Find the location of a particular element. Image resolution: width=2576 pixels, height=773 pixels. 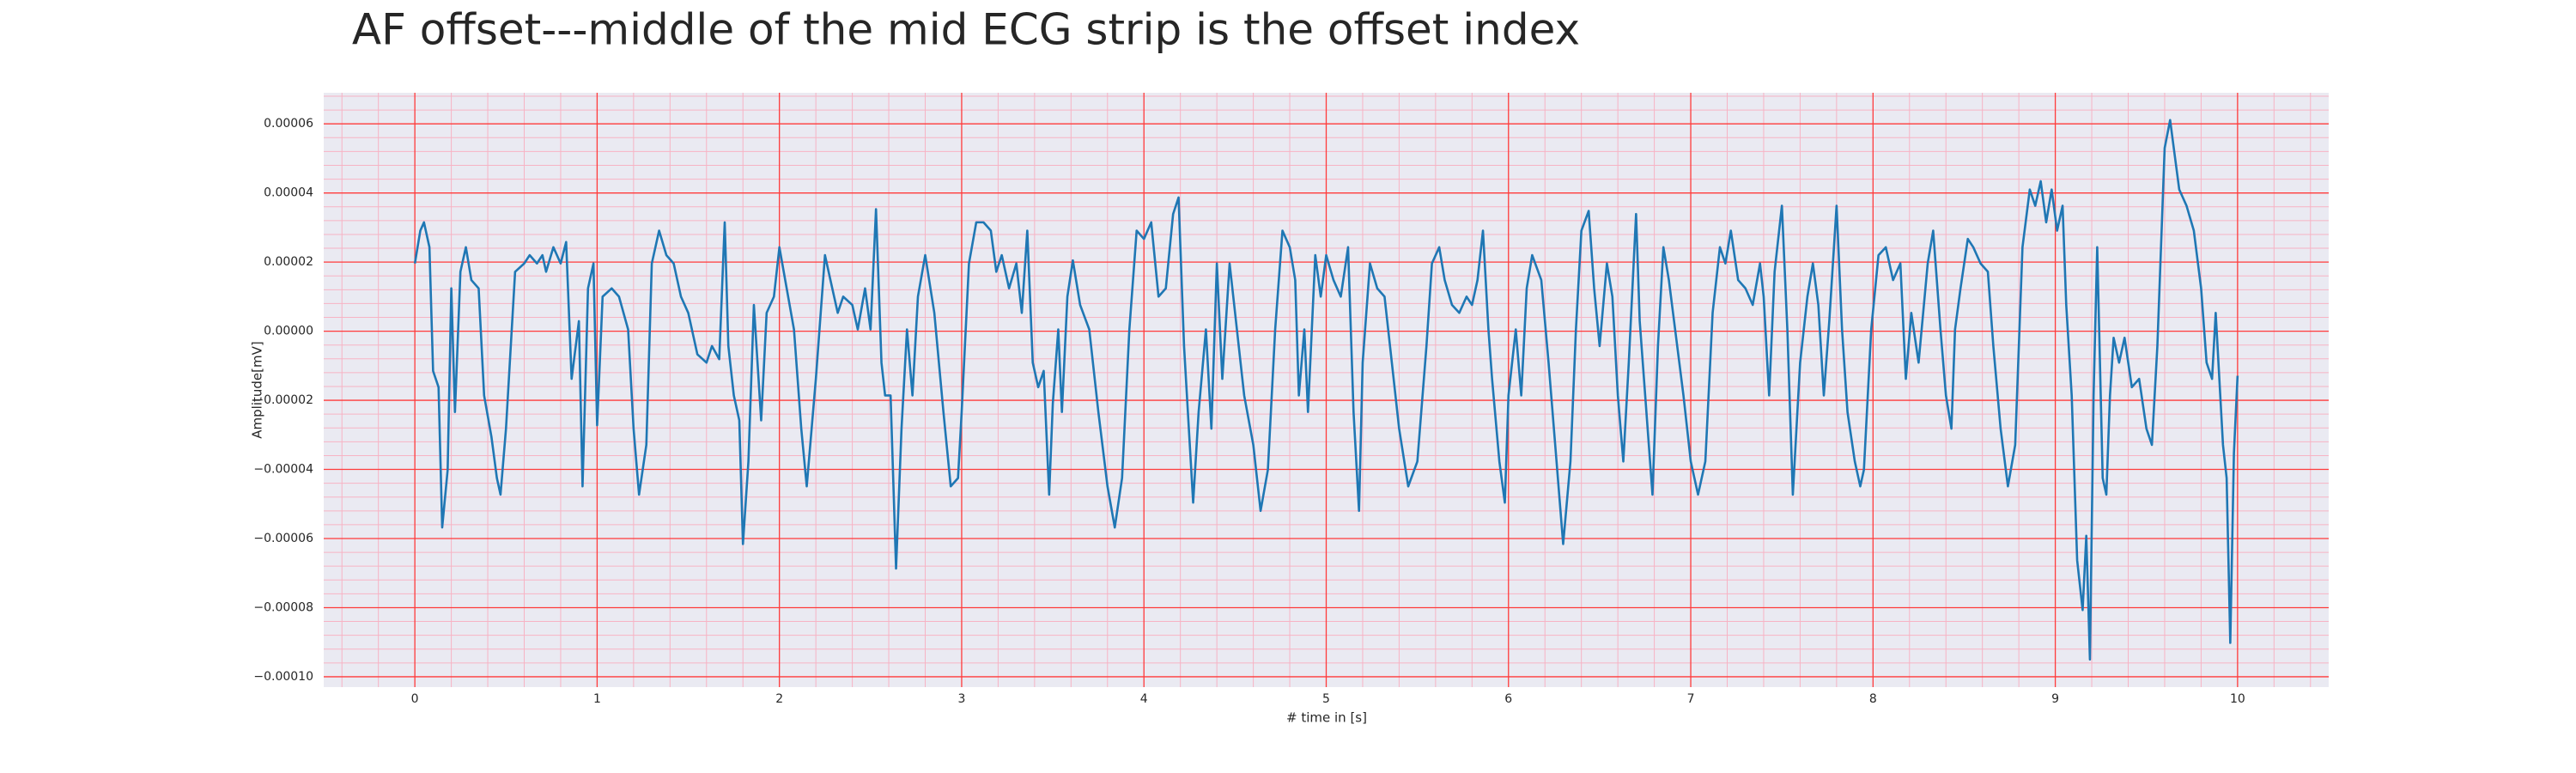

y-tick-label: 0.00006 is located at coordinates (289, 124).